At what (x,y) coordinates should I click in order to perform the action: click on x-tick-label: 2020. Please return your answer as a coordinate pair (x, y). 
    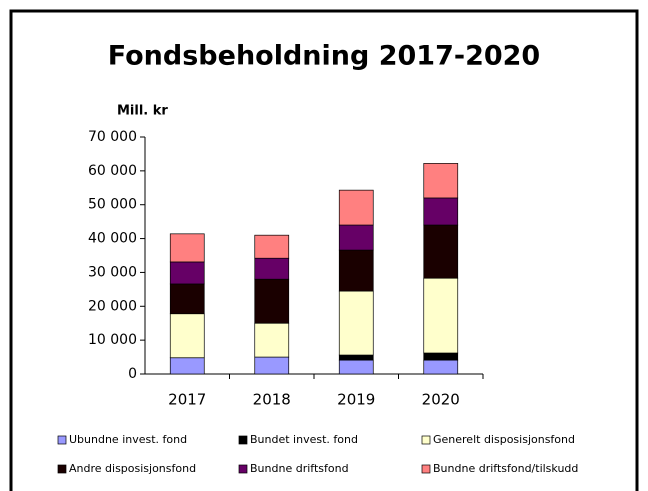
    Looking at the image, I should click on (441, 400).